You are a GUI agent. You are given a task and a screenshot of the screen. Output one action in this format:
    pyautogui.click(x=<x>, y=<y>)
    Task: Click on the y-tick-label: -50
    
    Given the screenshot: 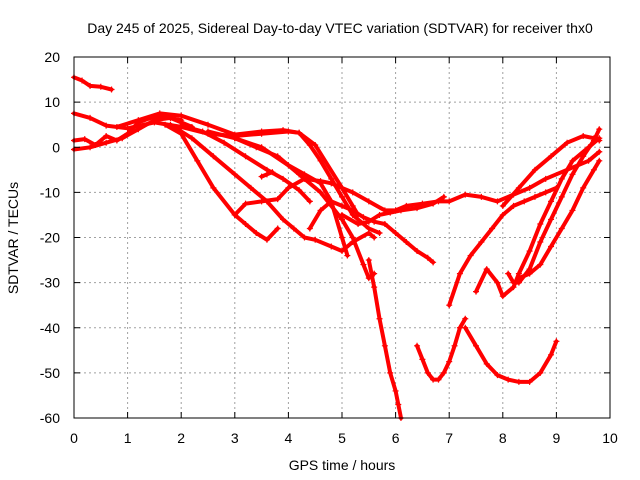 What is the action you would take?
    pyautogui.click(x=50, y=373)
    